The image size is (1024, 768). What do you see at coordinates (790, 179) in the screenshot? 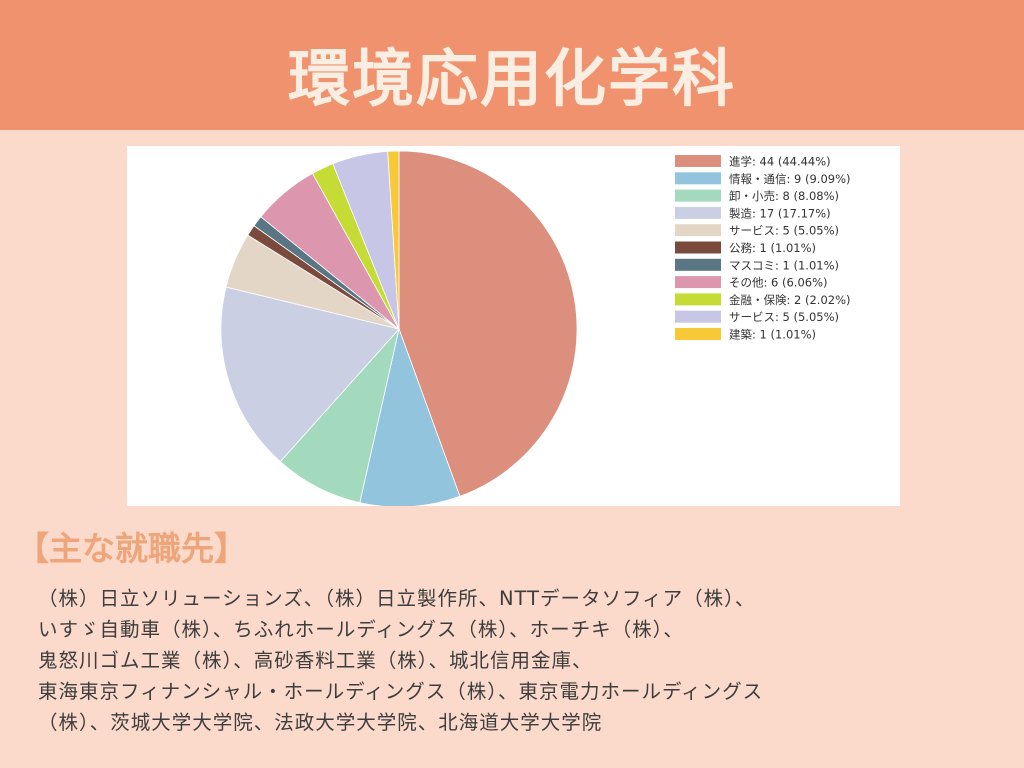
I see `legend-label: 情報・通信: 9 (9.09%)` at bounding box center [790, 179].